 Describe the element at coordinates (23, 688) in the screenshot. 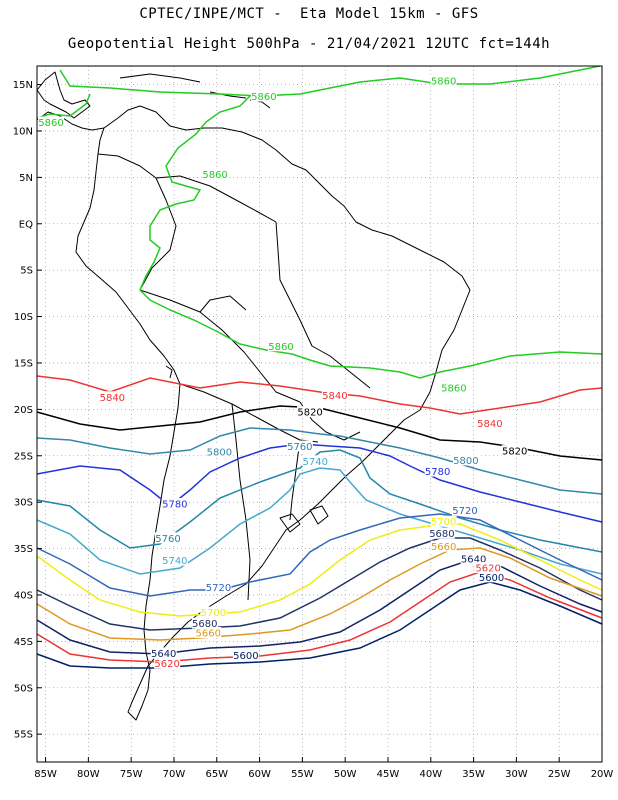

I see `lat-tick-label: 50S` at that location.